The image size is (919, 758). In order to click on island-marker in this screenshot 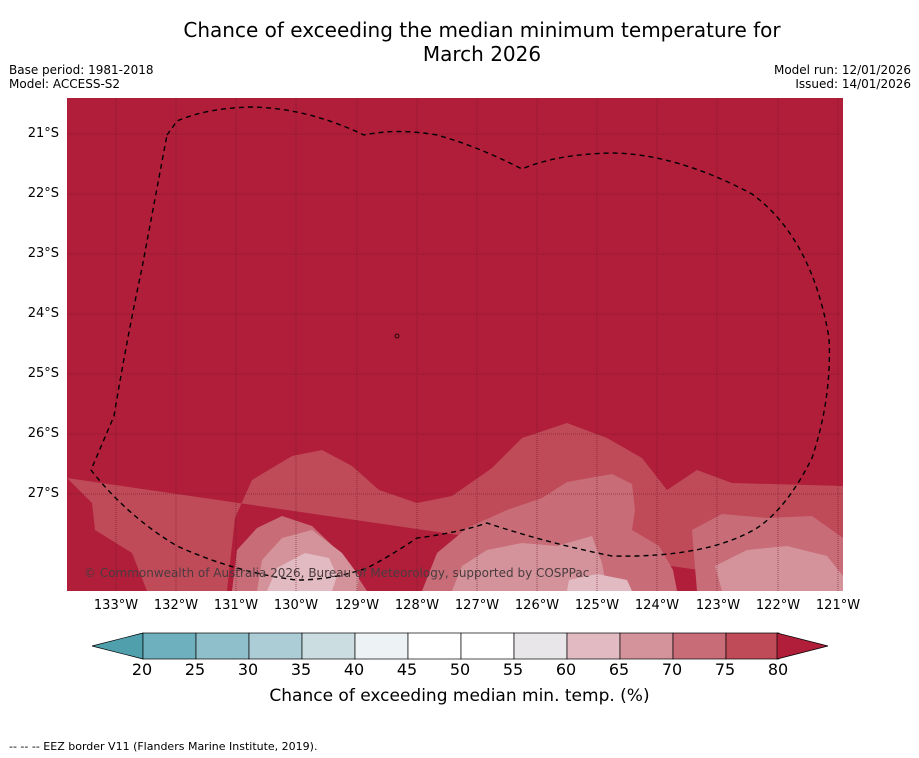, I will do `click(397, 336)`.